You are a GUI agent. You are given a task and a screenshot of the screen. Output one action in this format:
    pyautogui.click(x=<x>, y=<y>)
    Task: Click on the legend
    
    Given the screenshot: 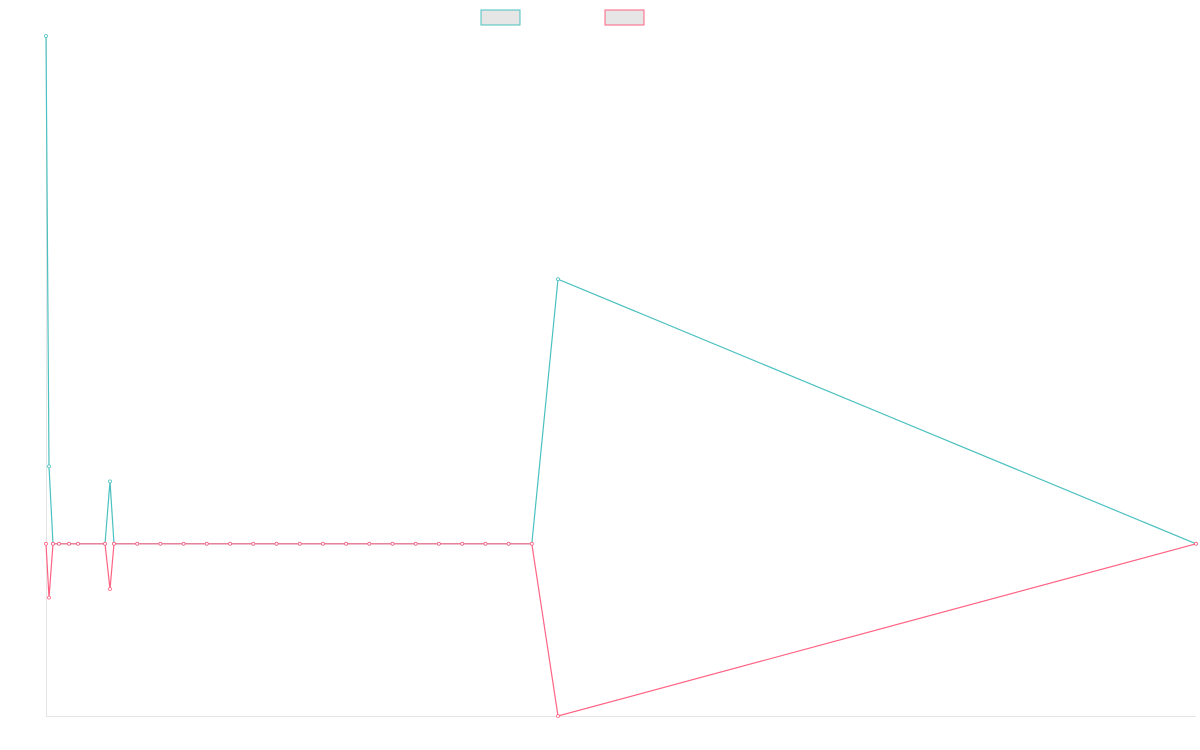 What is the action you would take?
    pyautogui.click(x=562, y=17)
    